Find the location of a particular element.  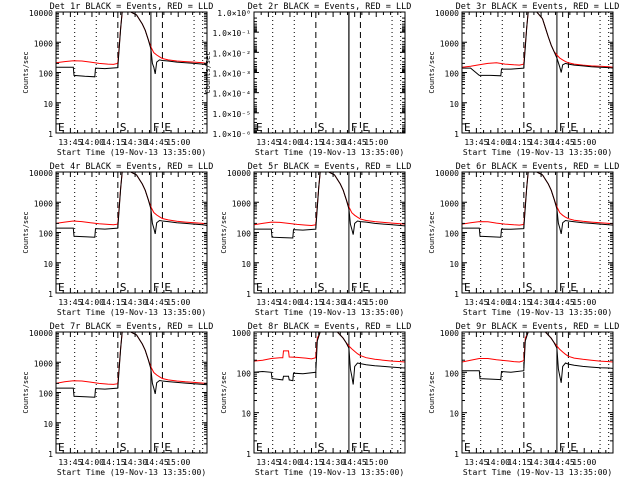

panel-title: Det 2r BLACK = Events, RED = LLD is located at coordinates (330, 7).